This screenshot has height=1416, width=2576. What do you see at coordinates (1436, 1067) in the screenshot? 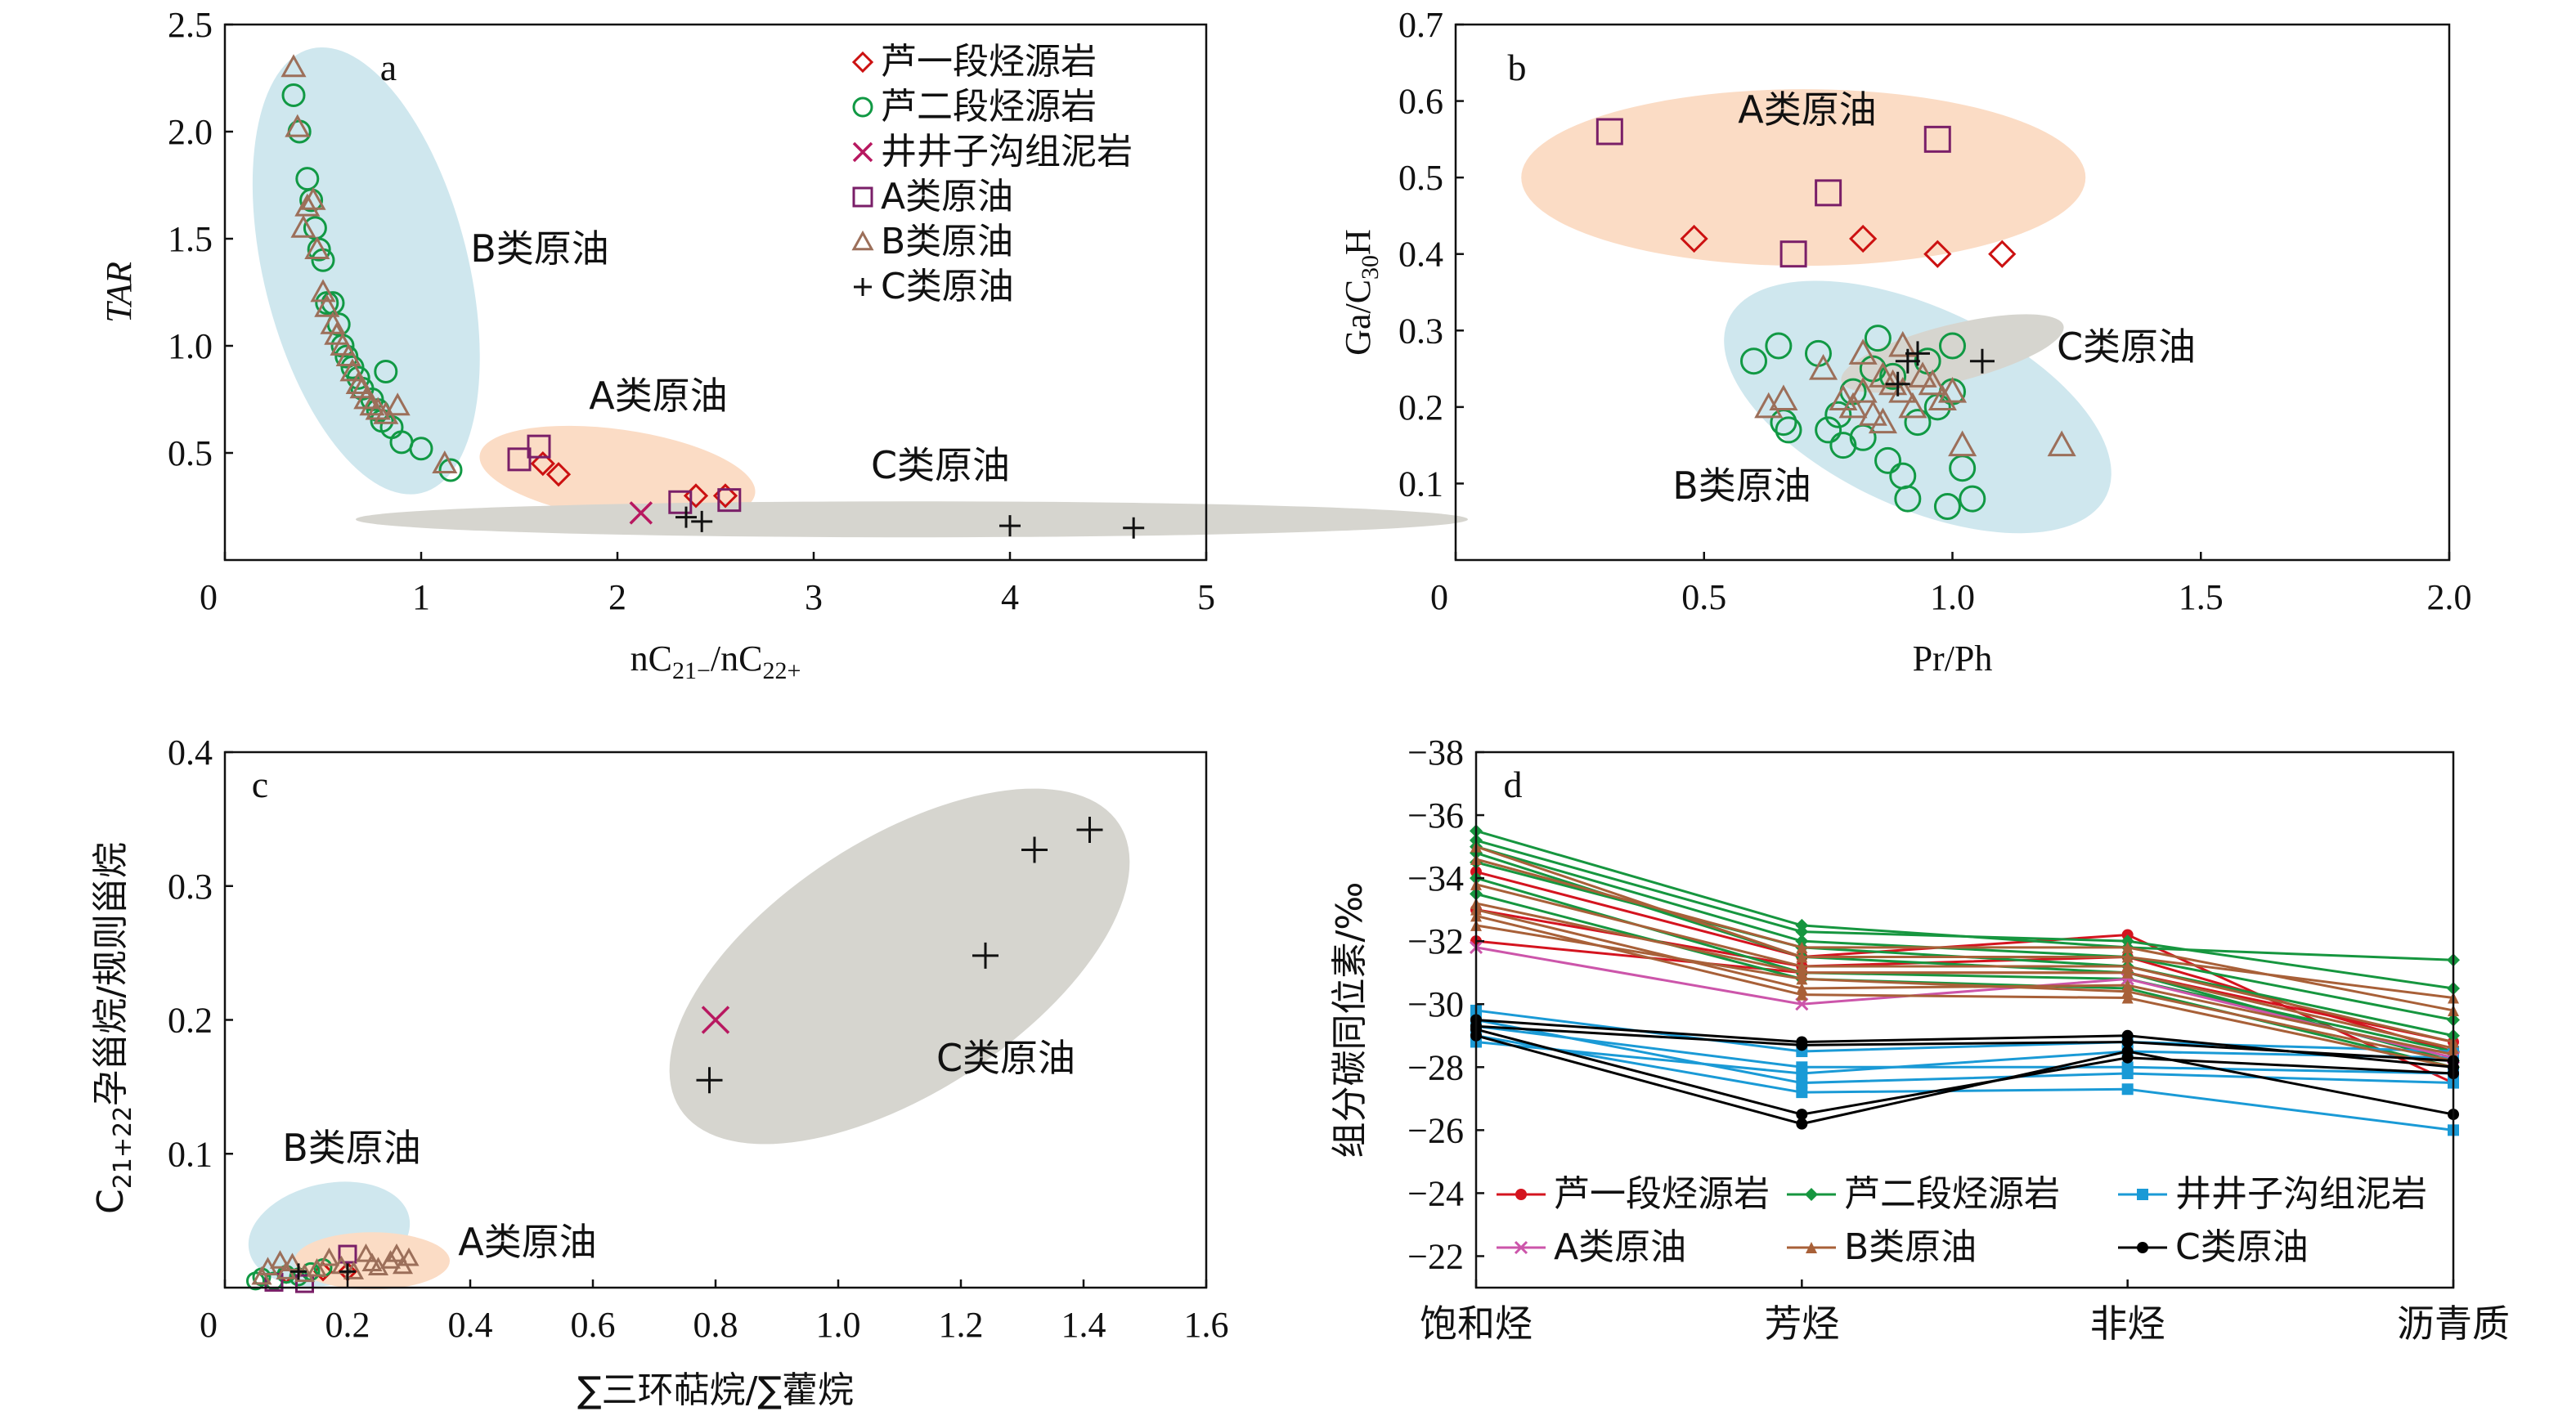
I see `y-tick-label: −28` at bounding box center [1436, 1067].